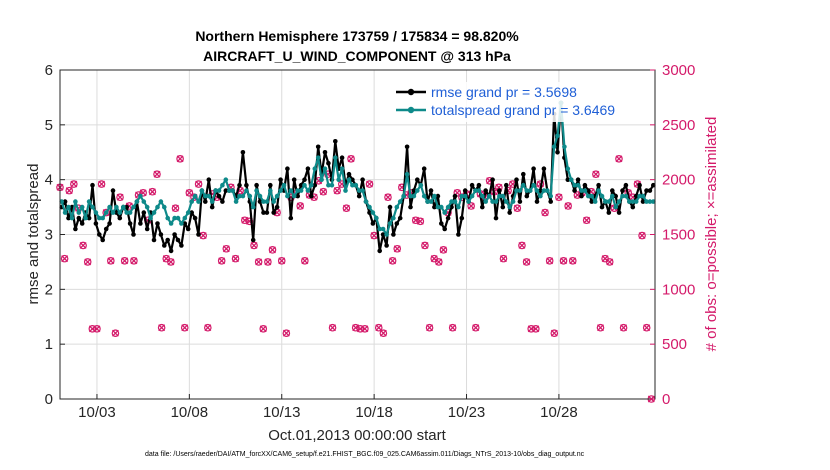 Image resolution: width=830 pixels, height=470 pixels. What do you see at coordinates (374, 412) in the screenshot?
I see `x-tick-label: 10/18` at bounding box center [374, 412].